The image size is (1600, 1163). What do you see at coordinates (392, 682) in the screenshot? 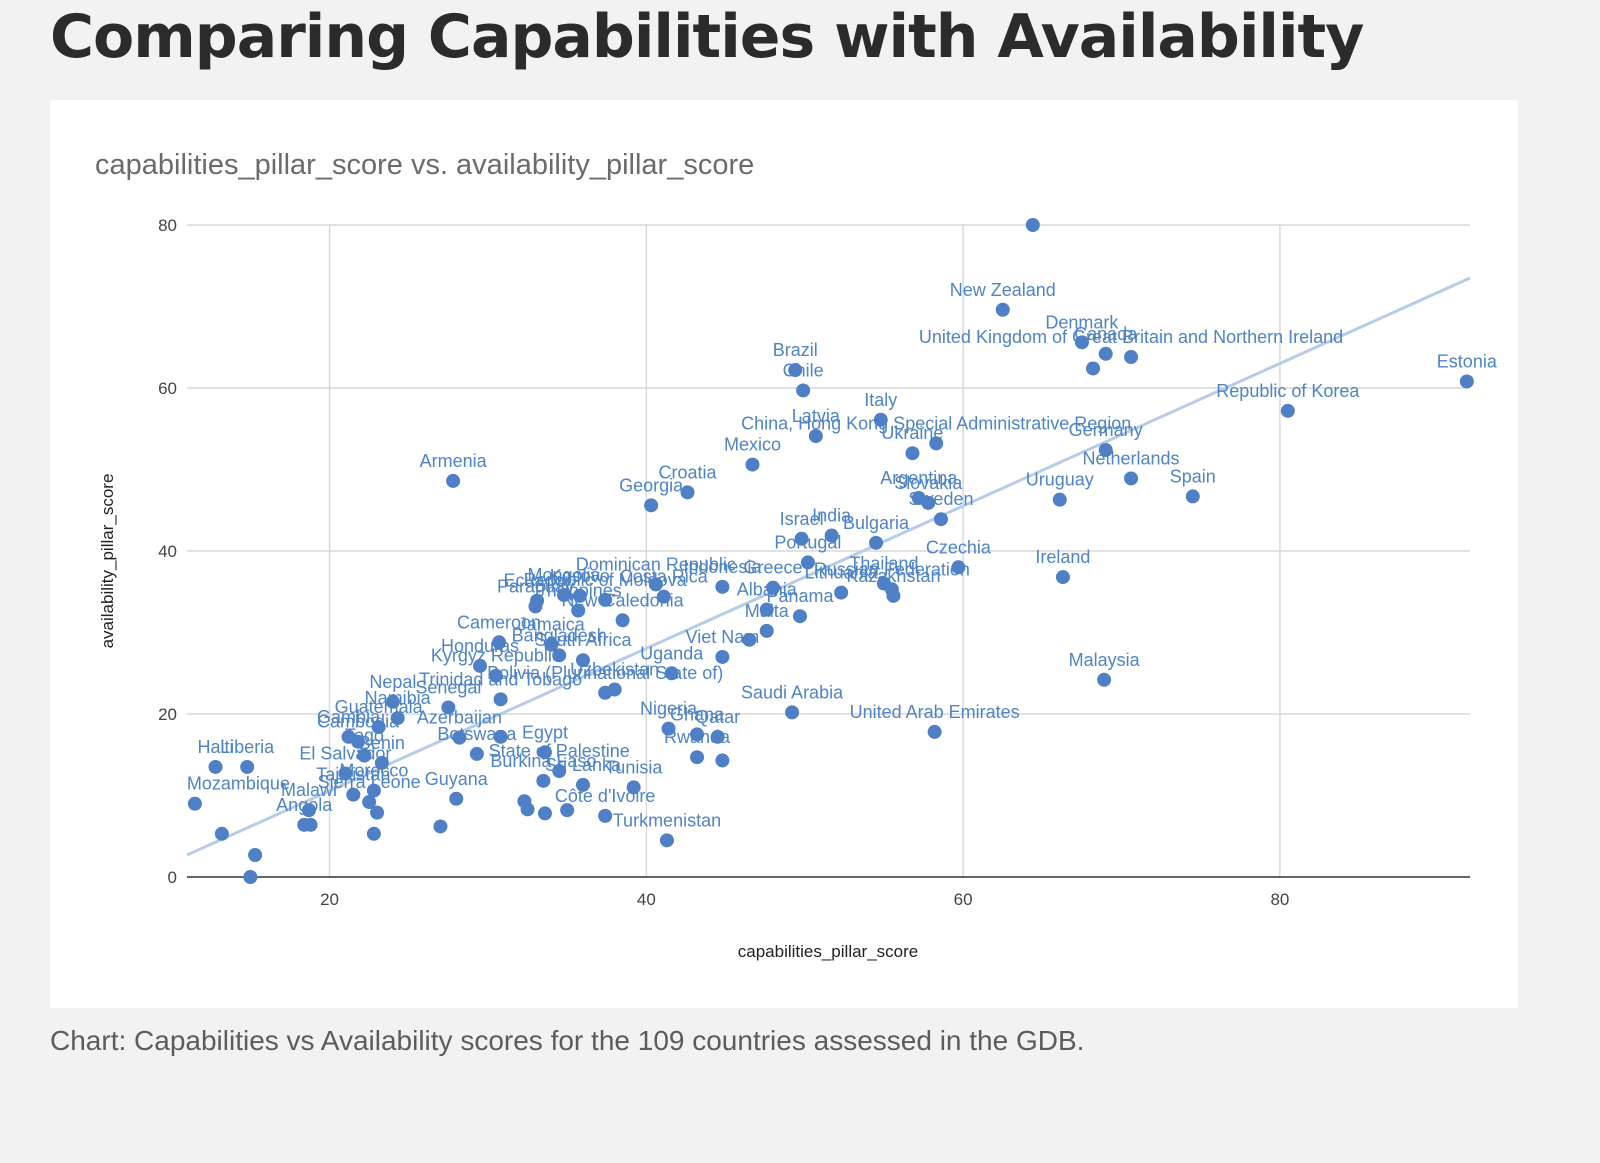
I see `point-label: Nepal` at bounding box center [392, 682].